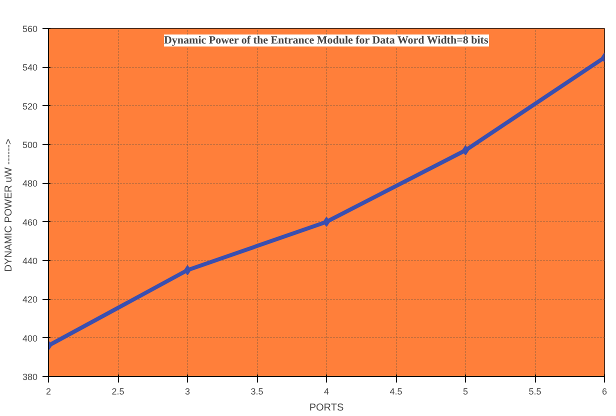 This screenshot has width=616, height=416. What do you see at coordinates (8, 205) in the screenshot?
I see `y-axis-title: DYNAMIC POWER uW ------>` at bounding box center [8, 205].